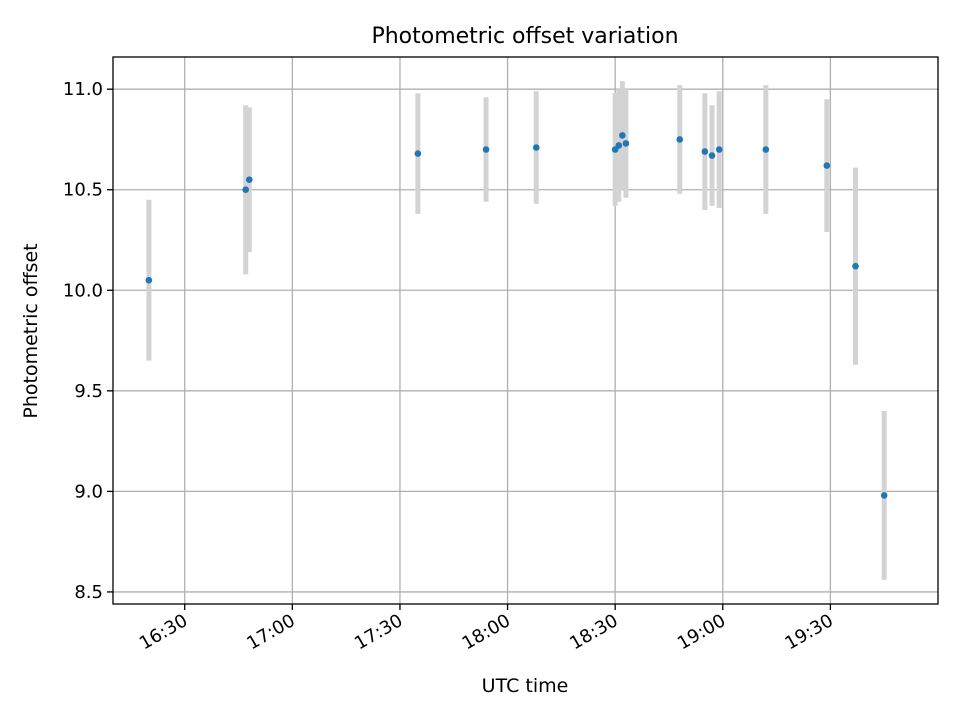 This screenshot has width=960, height=720. Describe the element at coordinates (83, 89) in the screenshot. I see `y-tick-label: 11.0` at that location.